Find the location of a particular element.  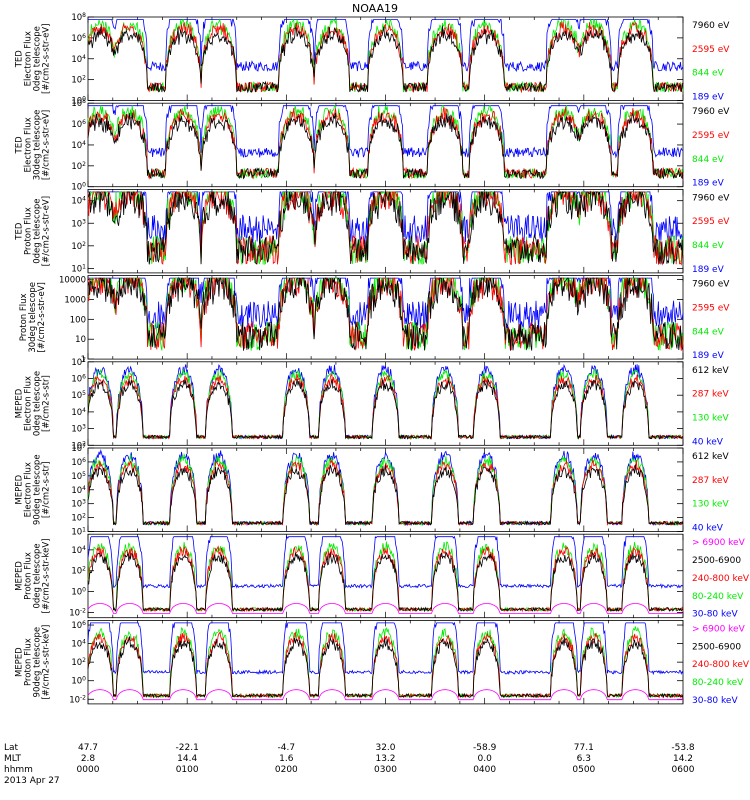

footer-value: 0100 is located at coordinates (187, 770).